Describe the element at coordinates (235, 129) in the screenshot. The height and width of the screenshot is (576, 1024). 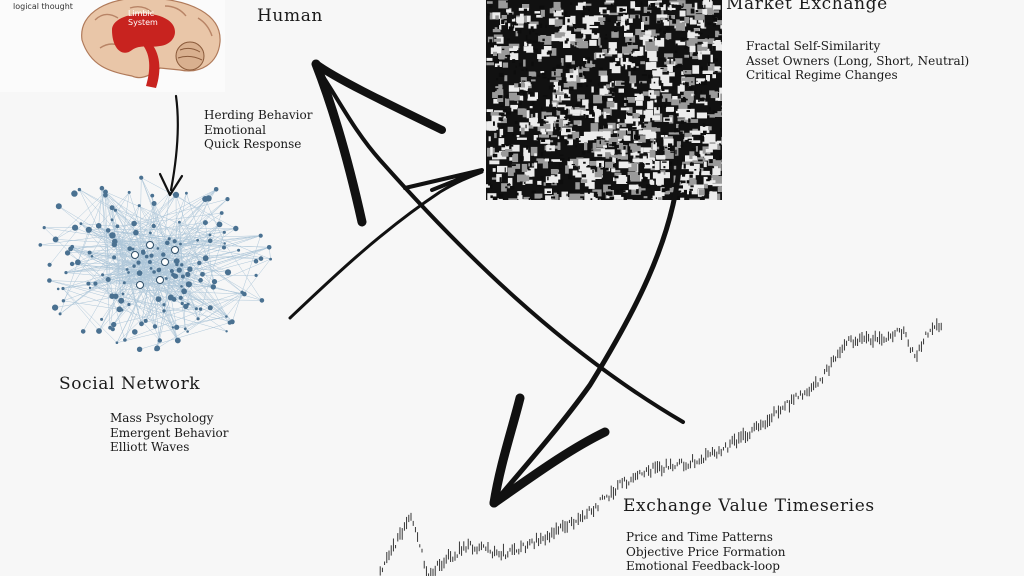
I see `human-trait: Emotional` at that location.